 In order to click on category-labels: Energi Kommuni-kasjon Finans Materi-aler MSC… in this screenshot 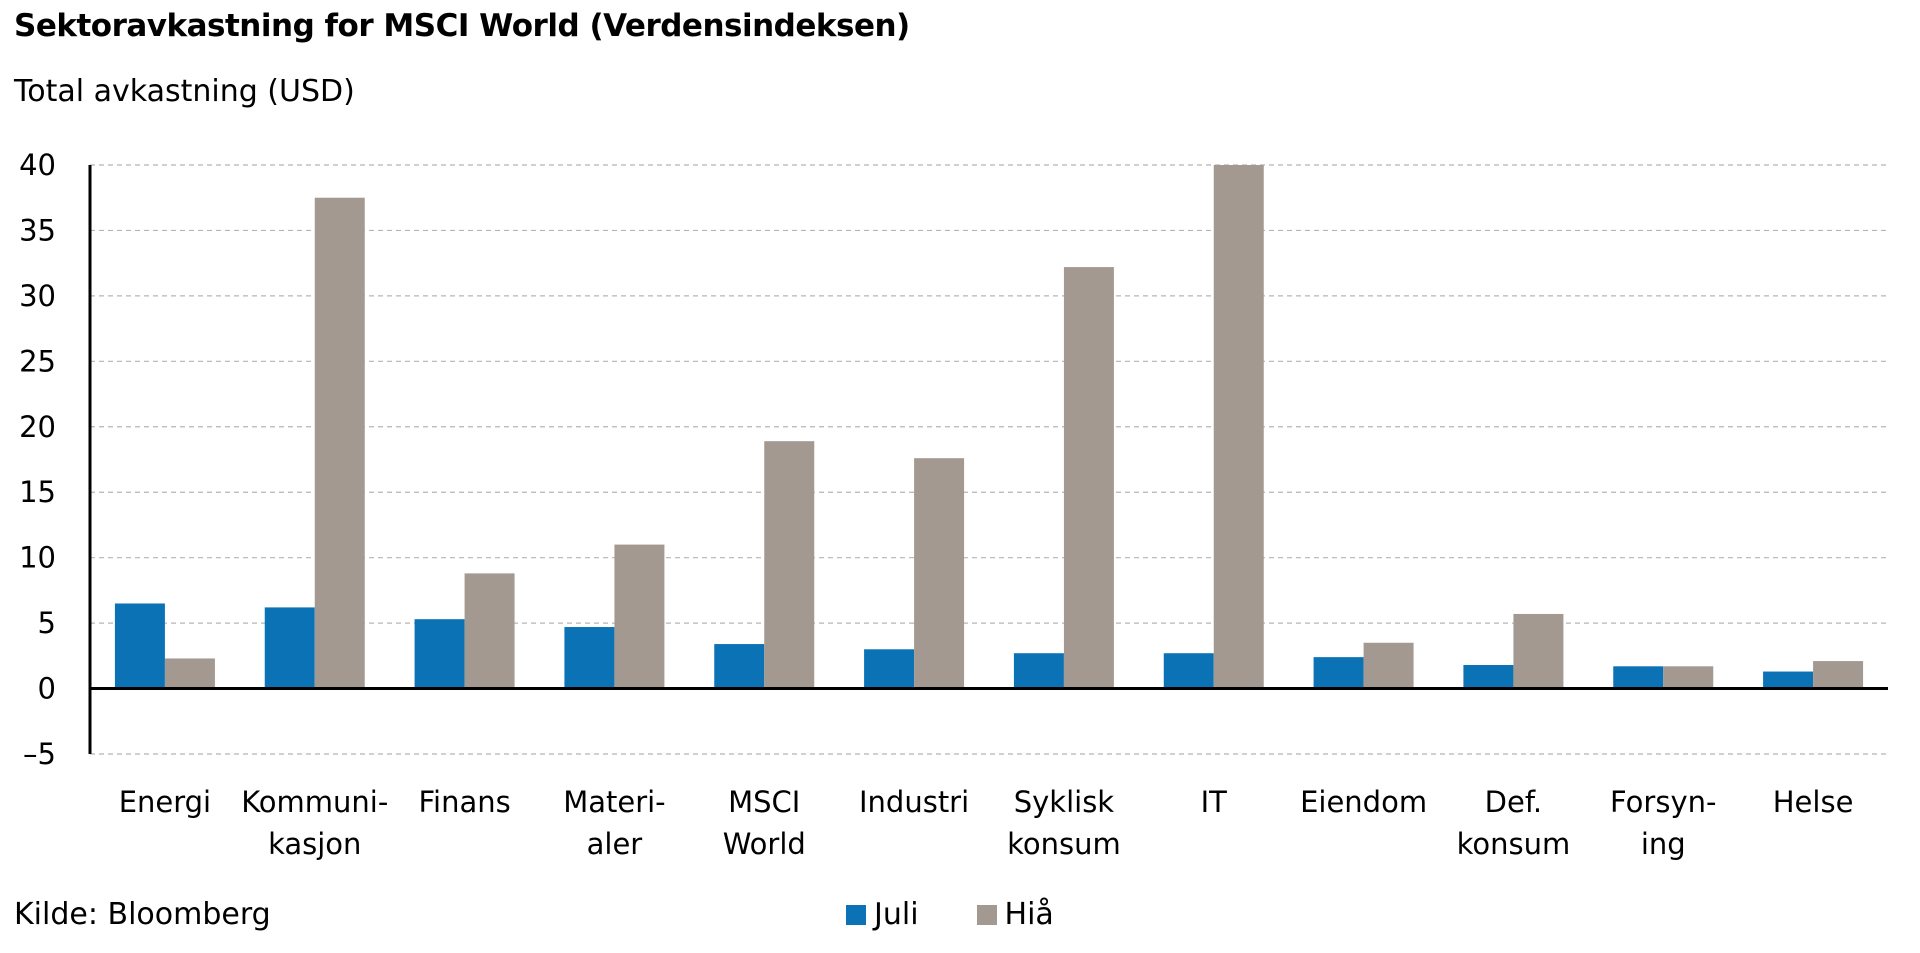, I will do `click(986, 823)`.